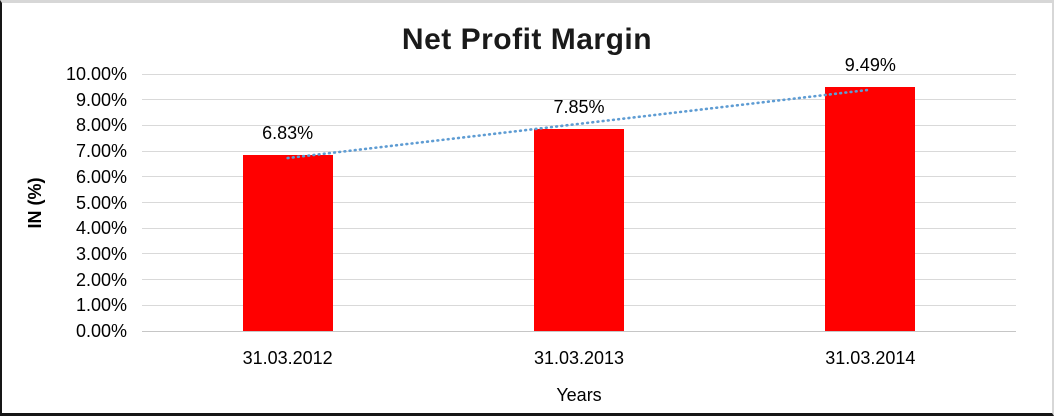 The width and height of the screenshot is (1054, 416). What do you see at coordinates (101, 305) in the screenshot?
I see `y-tick-label: 1.00%` at bounding box center [101, 305].